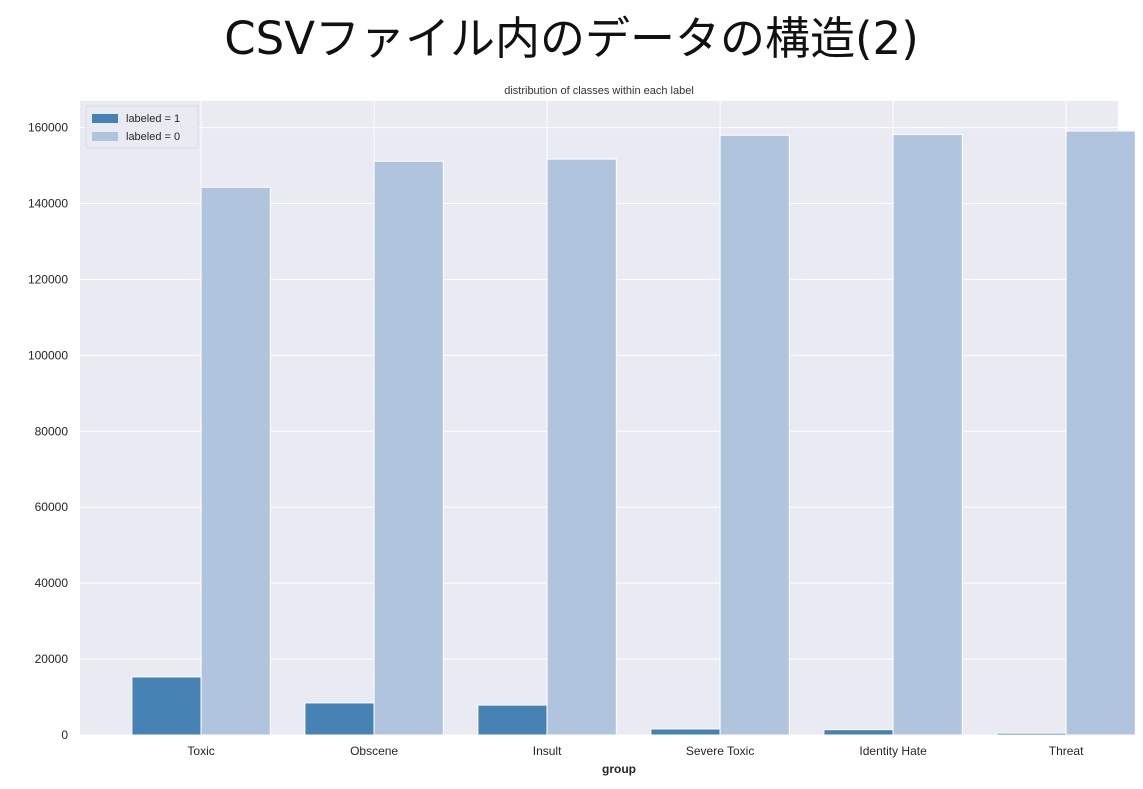  What do you see at coordinates (48, 355) in the screenshot?
I see `y-tick-label: 100000` at bounding box center [48, 355].